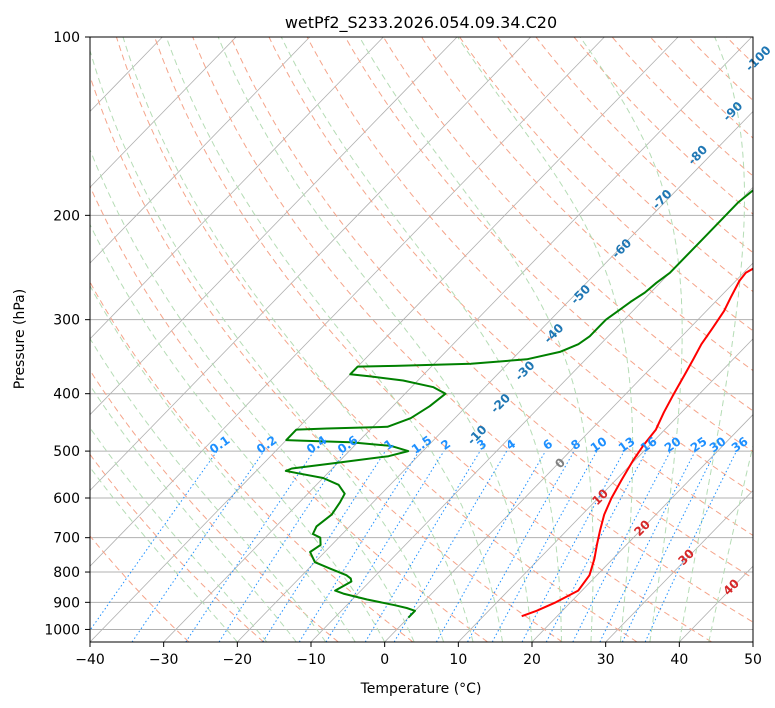 Image resolution: width=775 pixels, height=708 pixels. I want to click on mixing-ratio-label: 36, so click(740, 444).